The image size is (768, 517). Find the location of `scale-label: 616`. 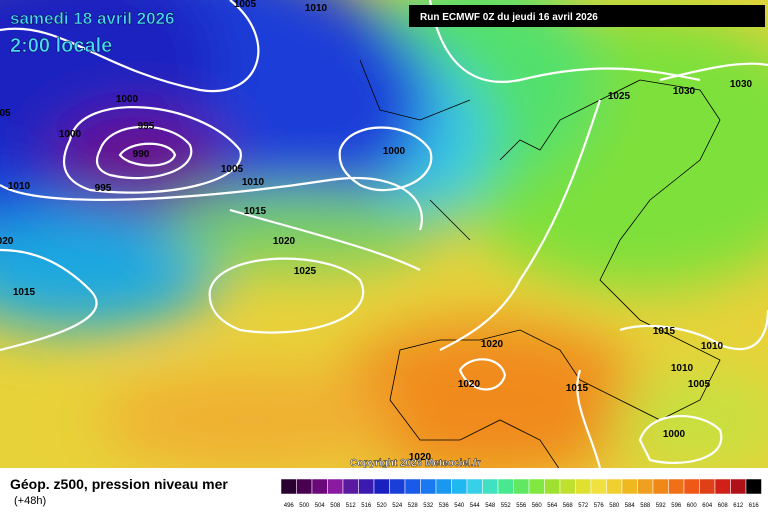

scale-label: 616 is located at coordinates (754, 506).